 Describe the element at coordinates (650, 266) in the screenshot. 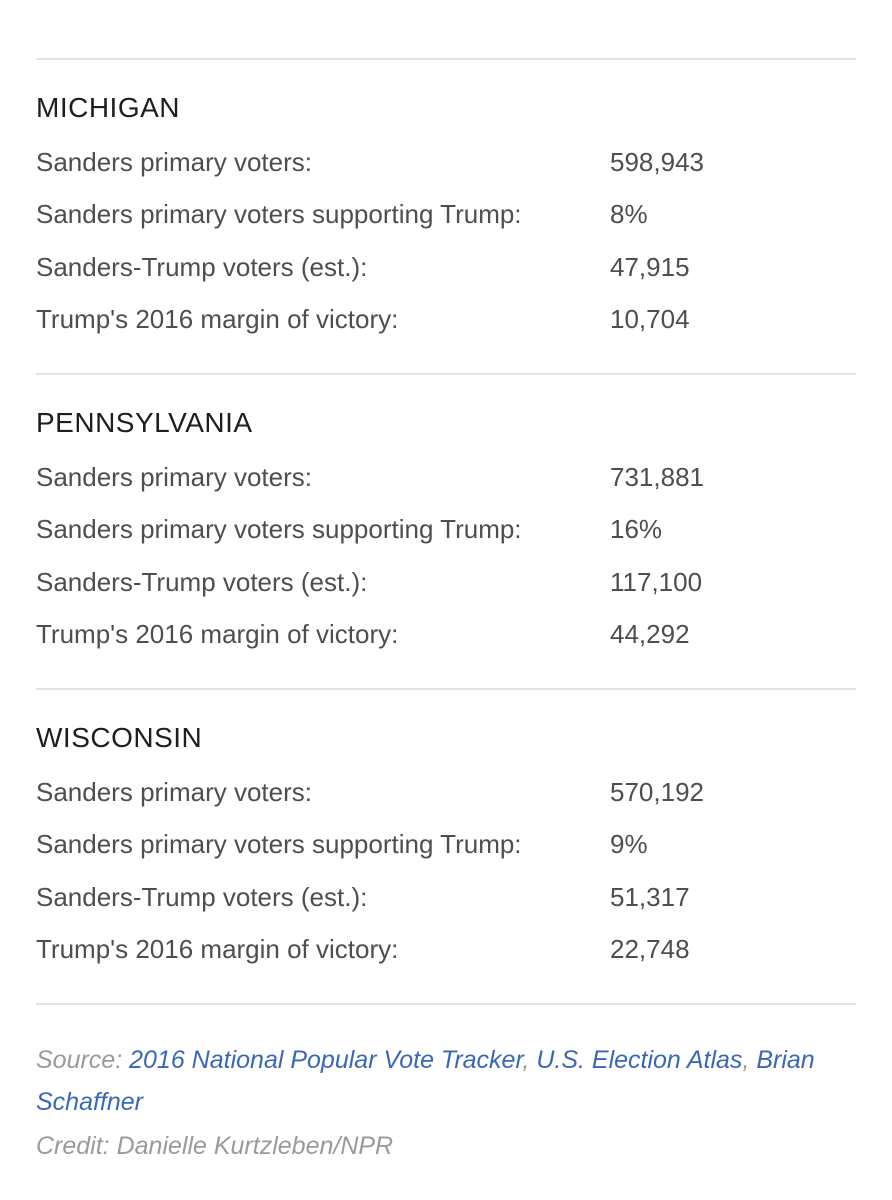

I see `stat-value: 47,915` at that location.